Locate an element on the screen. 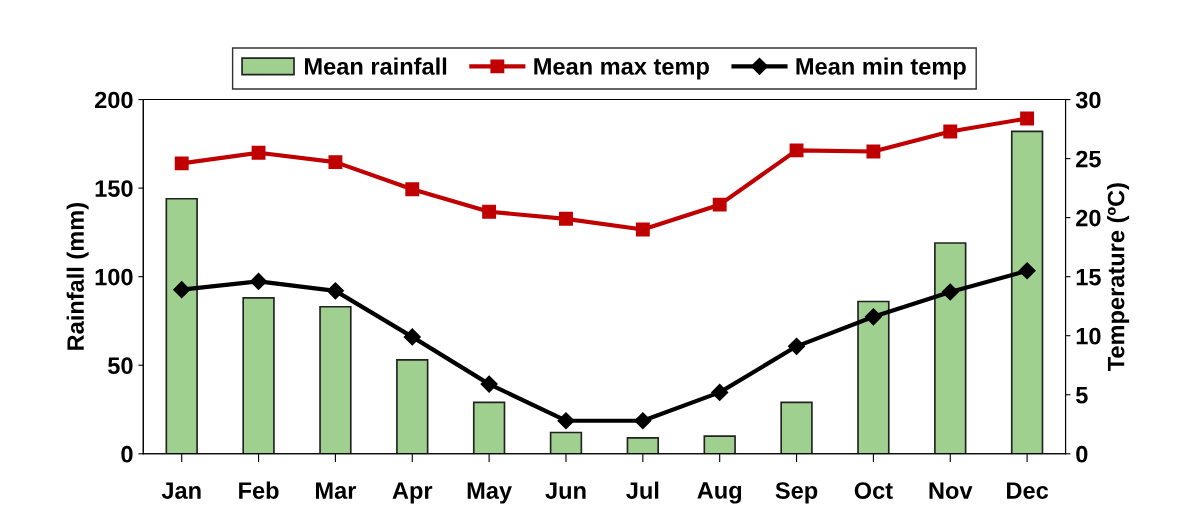 Image resolution: width=1204 pixels, height=524 pixels. x-tick-label: Oct is located at coordinates (873, 490).